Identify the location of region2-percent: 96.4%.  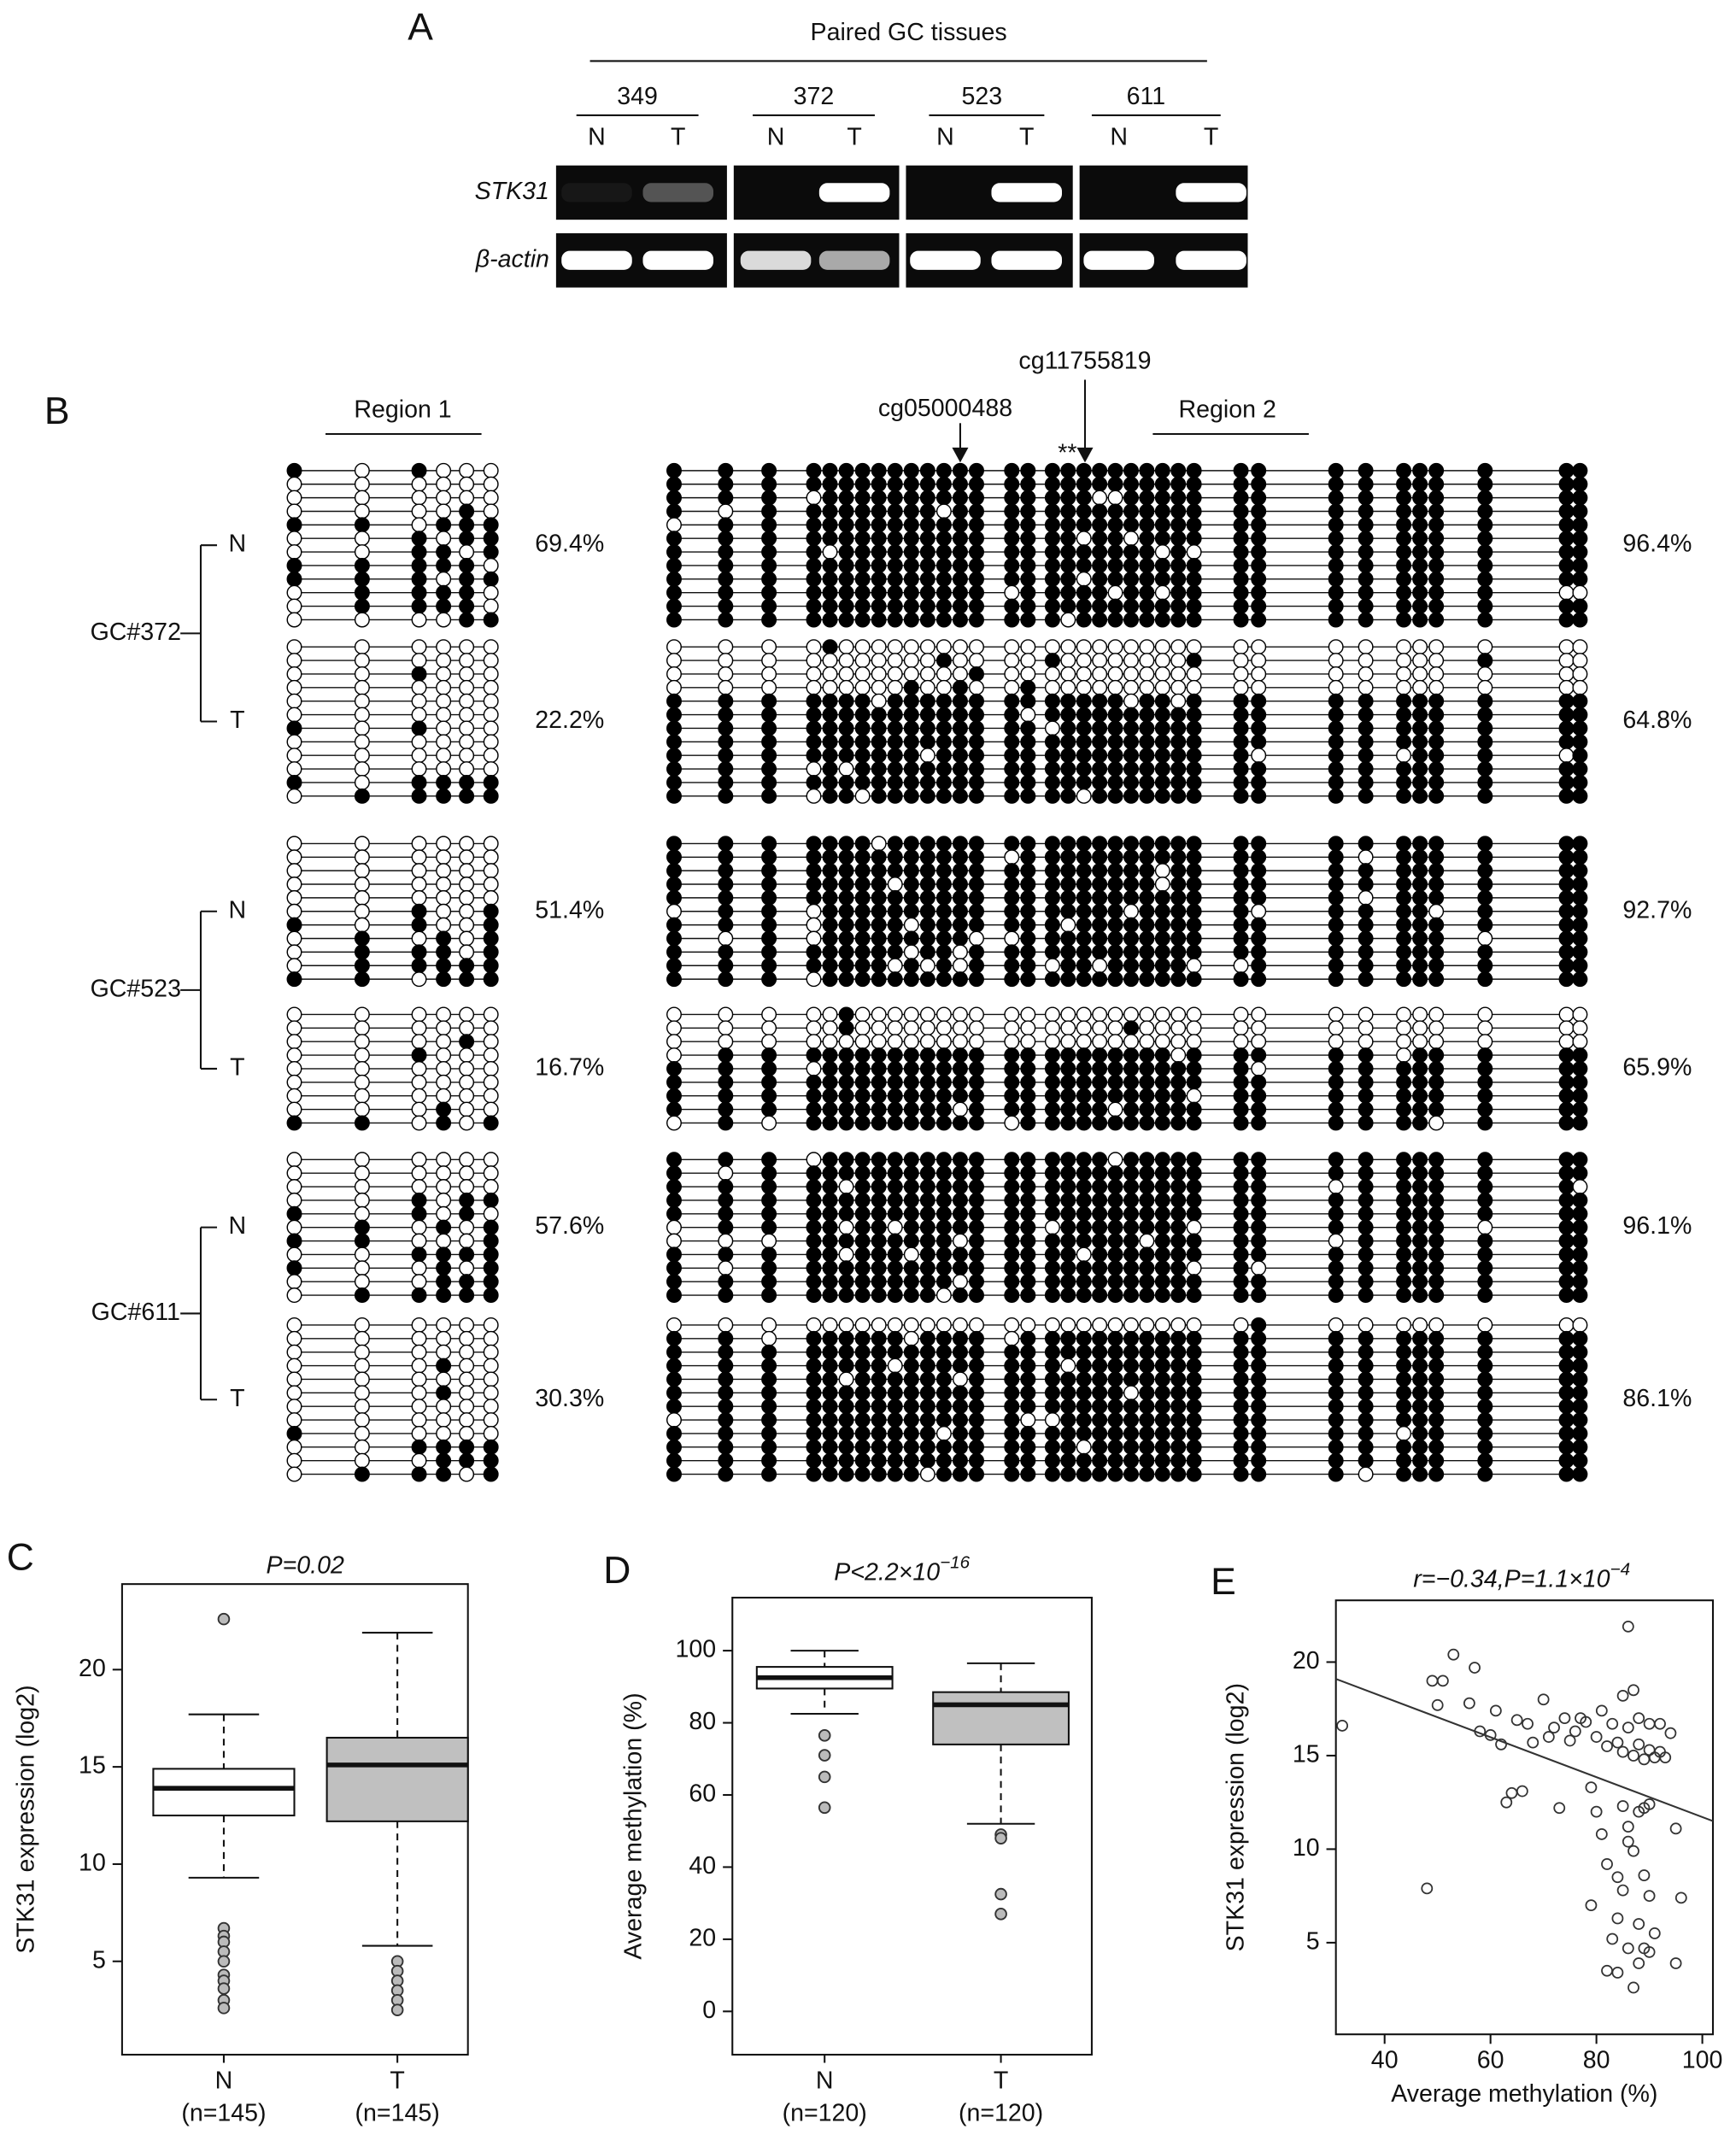
(1657, 544).